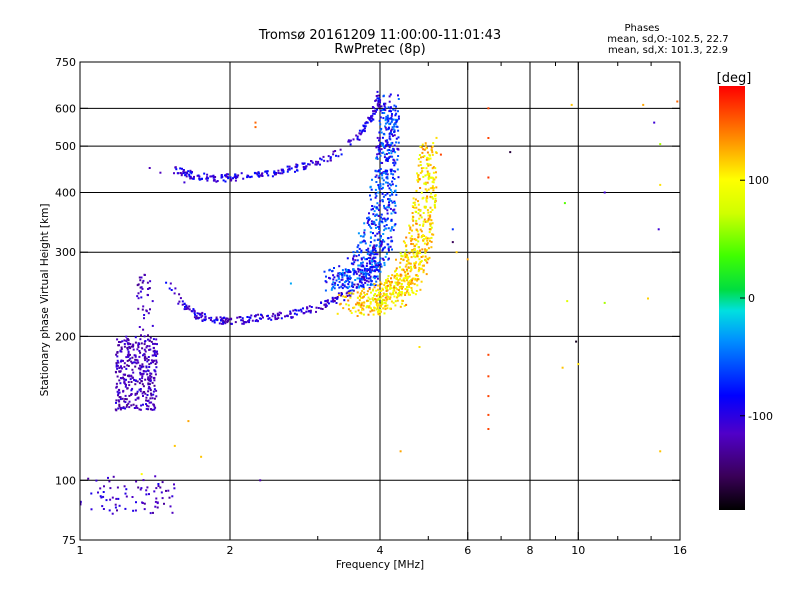 The width and height of the screenshot is (800, 600). I want to click on data-point-1931, so click(412, 213).